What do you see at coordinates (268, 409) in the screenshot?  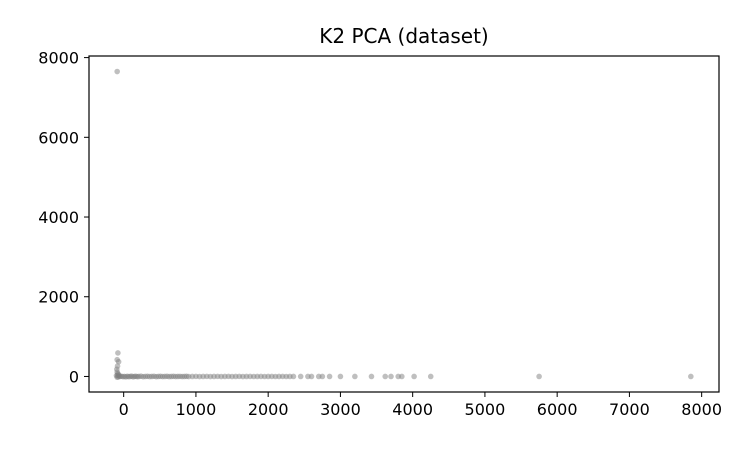 I see `x-tick-label: 2000` at bounding box center [268, 409].